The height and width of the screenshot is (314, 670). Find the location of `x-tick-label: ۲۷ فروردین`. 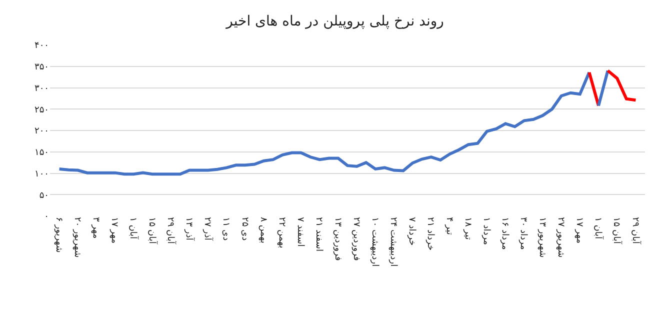

x-tick-label: ۲۷ فروردین is located at coordinates (355, 239).